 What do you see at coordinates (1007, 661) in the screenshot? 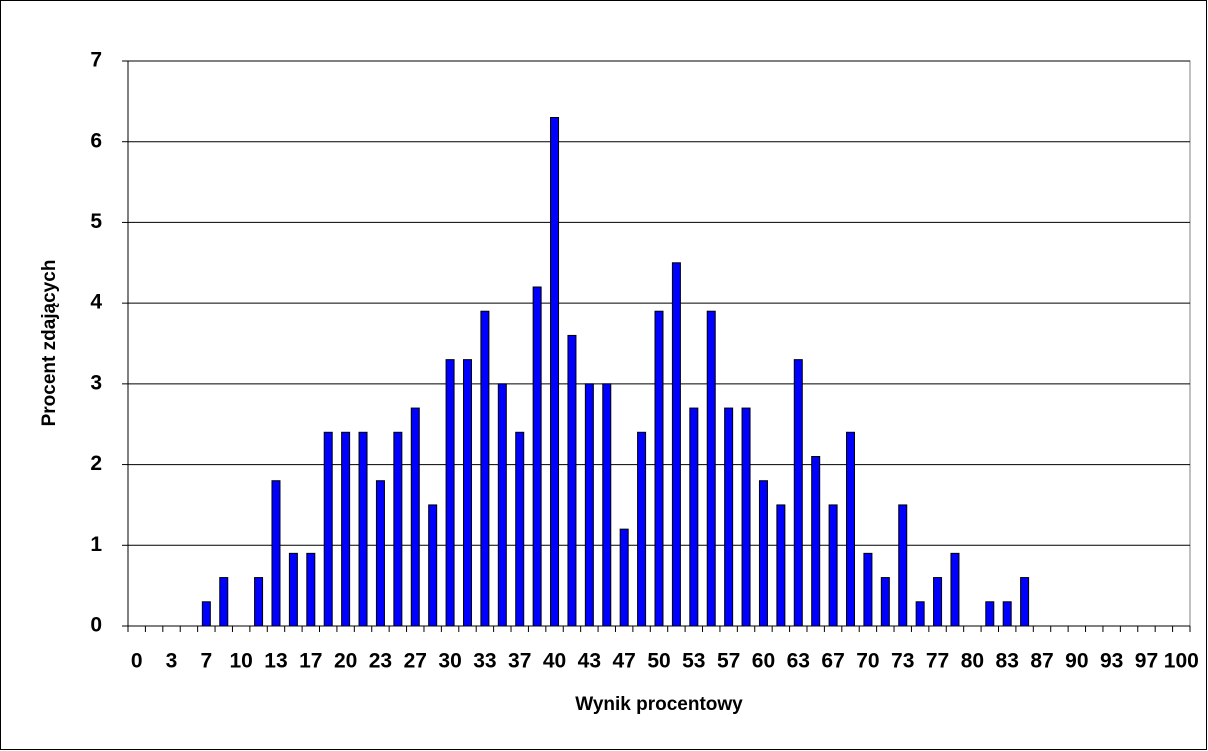
I see `x-tick-label: 83` at bounding box center [1007, 661].